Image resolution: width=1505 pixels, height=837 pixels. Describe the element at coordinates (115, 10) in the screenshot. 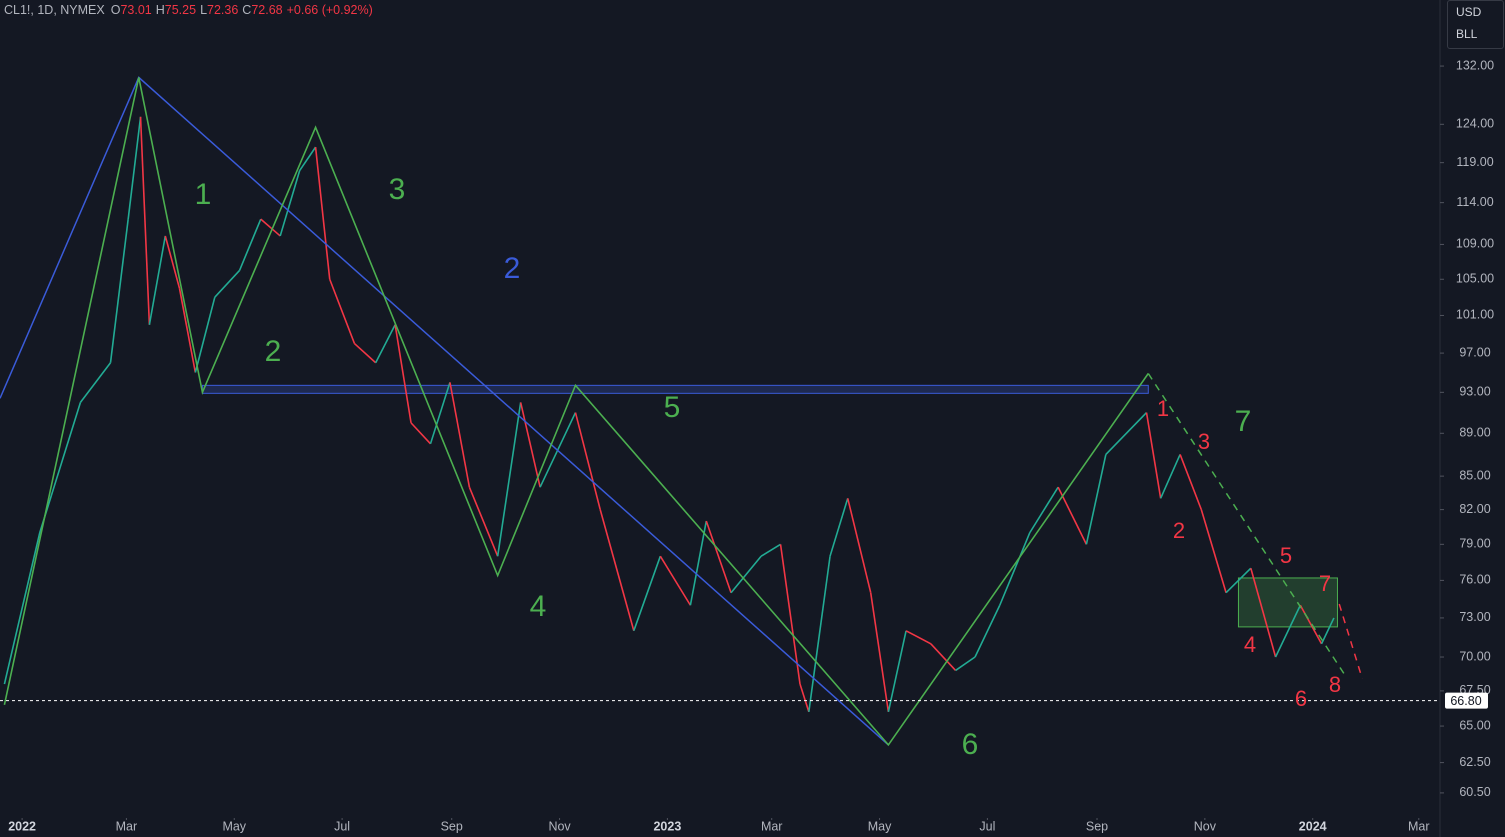

I see `ohlc-label: O` at that location.